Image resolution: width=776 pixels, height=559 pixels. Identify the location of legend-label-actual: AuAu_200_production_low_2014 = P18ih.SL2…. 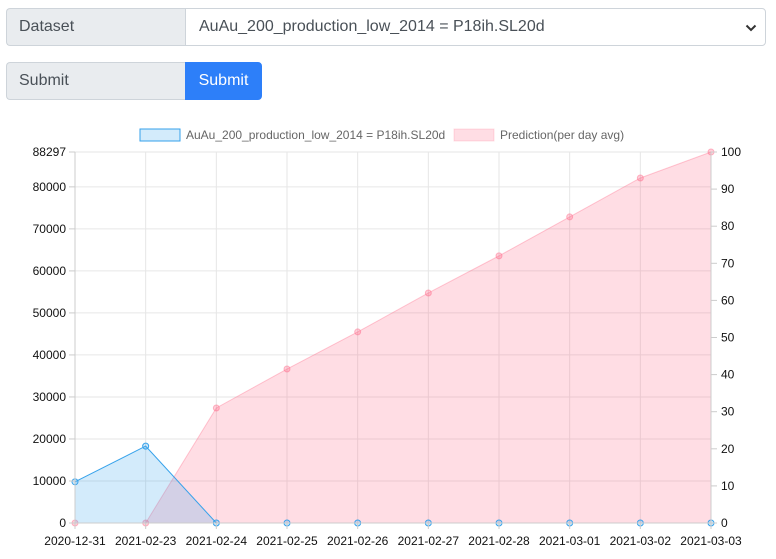
(315, 135).